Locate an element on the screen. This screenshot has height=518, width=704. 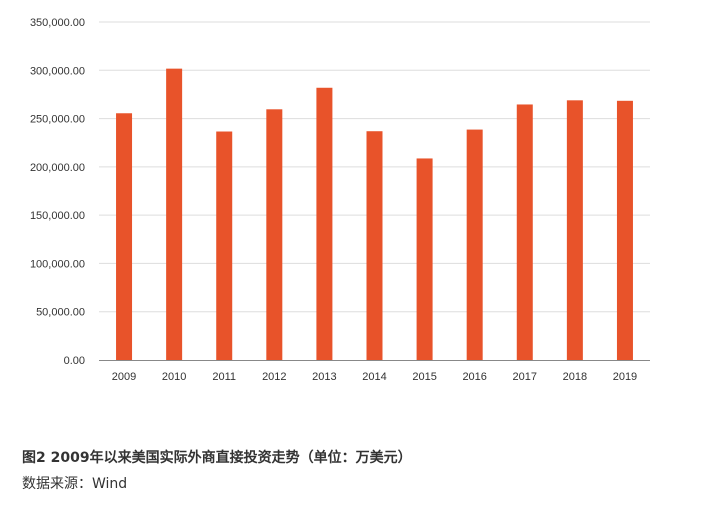
bar-2017 is located at coordinates (524, 232).